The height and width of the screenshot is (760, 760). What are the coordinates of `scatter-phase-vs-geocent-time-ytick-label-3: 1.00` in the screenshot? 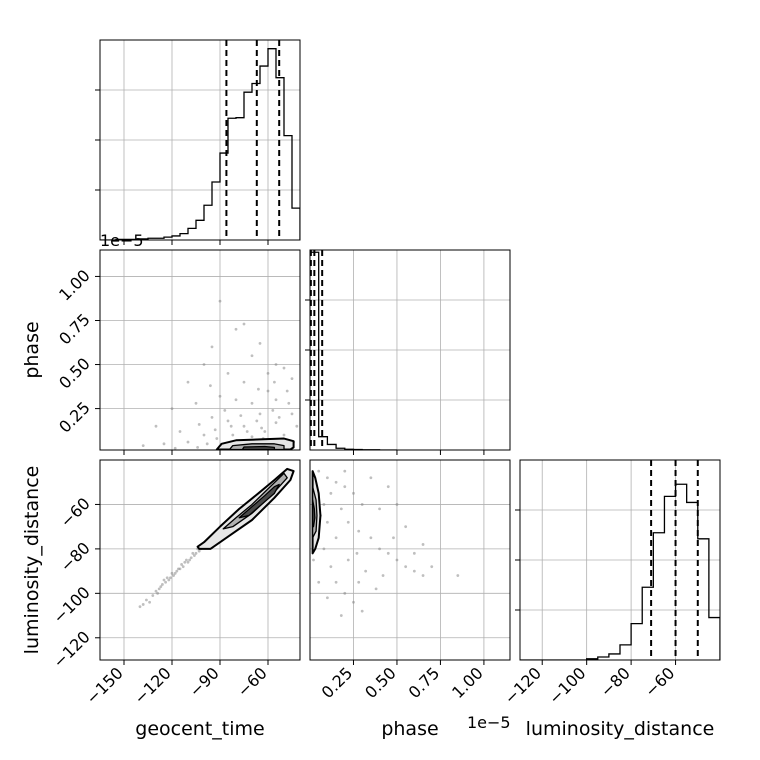 It's located at (74, 285).